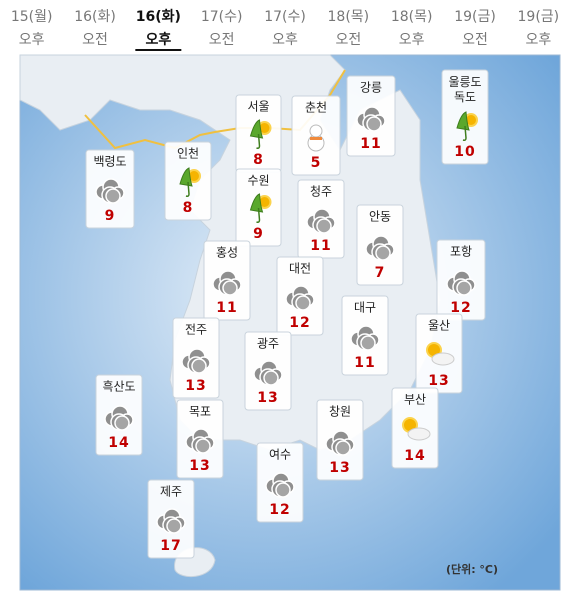  Describe the element at coordinates (280, 455) in the screenshot. I see `city-name: 여수` at that location.